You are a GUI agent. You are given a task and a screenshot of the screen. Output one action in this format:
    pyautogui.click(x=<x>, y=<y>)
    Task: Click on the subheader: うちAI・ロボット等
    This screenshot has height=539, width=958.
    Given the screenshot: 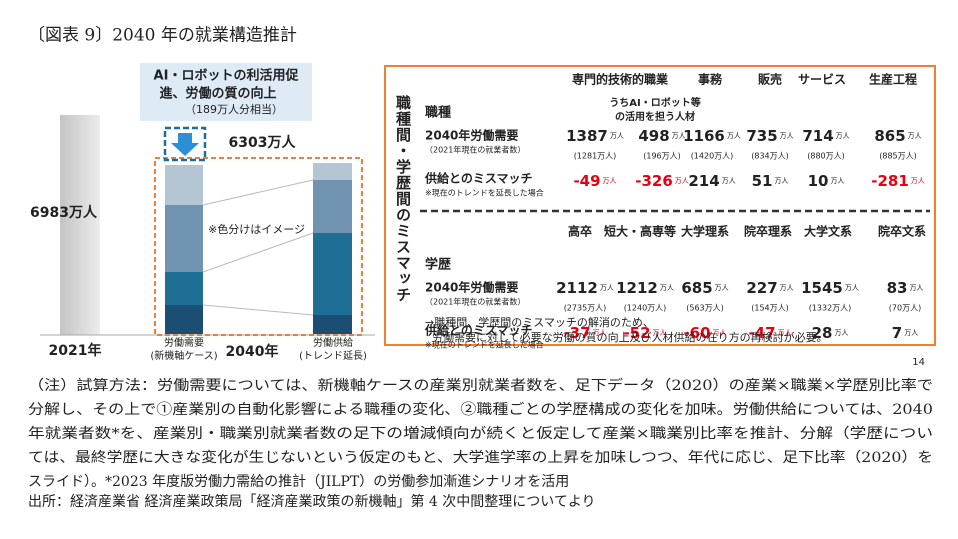 What is the action you would take?
    pyautogui.click(x=654, y=102)
    